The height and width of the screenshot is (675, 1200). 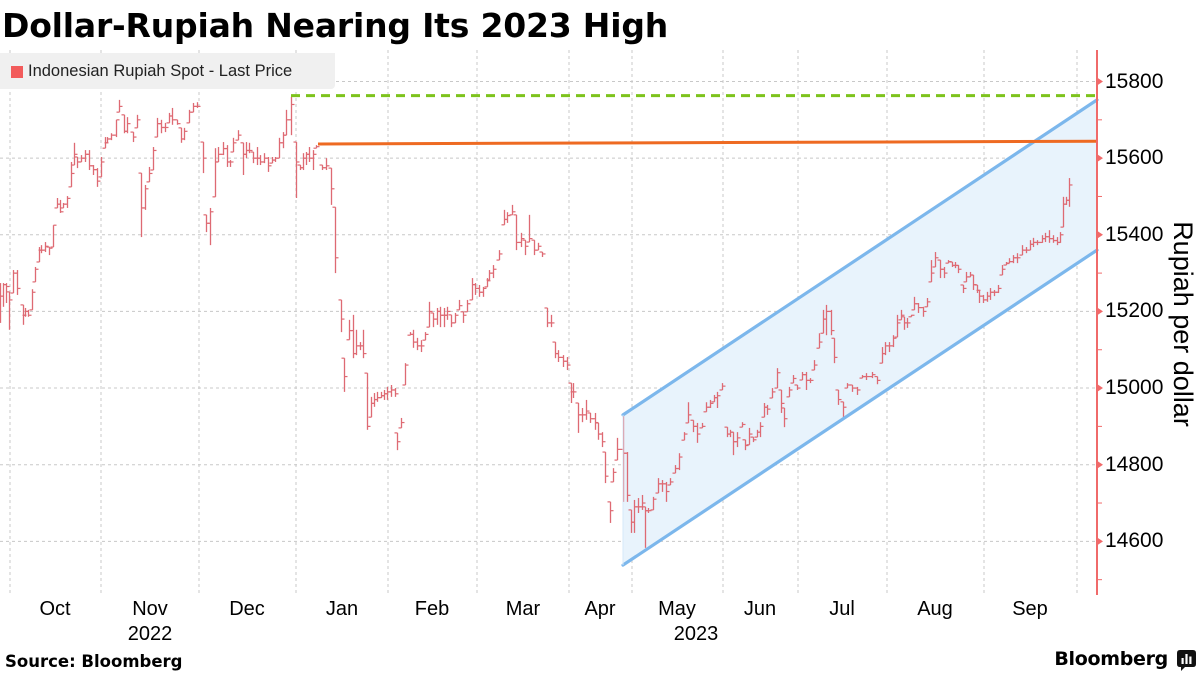 What do you see at coordinates (335, 25) in the screenshot?
I see `chart-title: Dollar-Rupiah Nearing Its 2023 High` at bounding box center [335, 25].